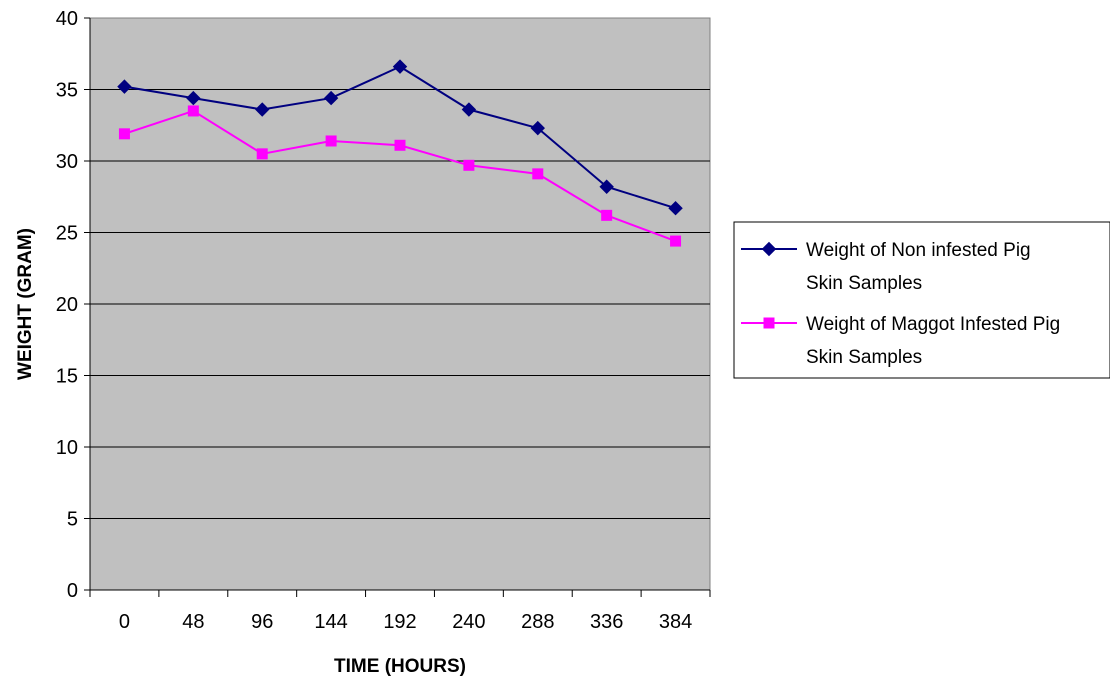 The height and width of the screenshot is (687, 1110). What do you see at coordinates (468, 622) in the screenshot?
I see `x-tick-label: 240` at bounding box center [468, 622].